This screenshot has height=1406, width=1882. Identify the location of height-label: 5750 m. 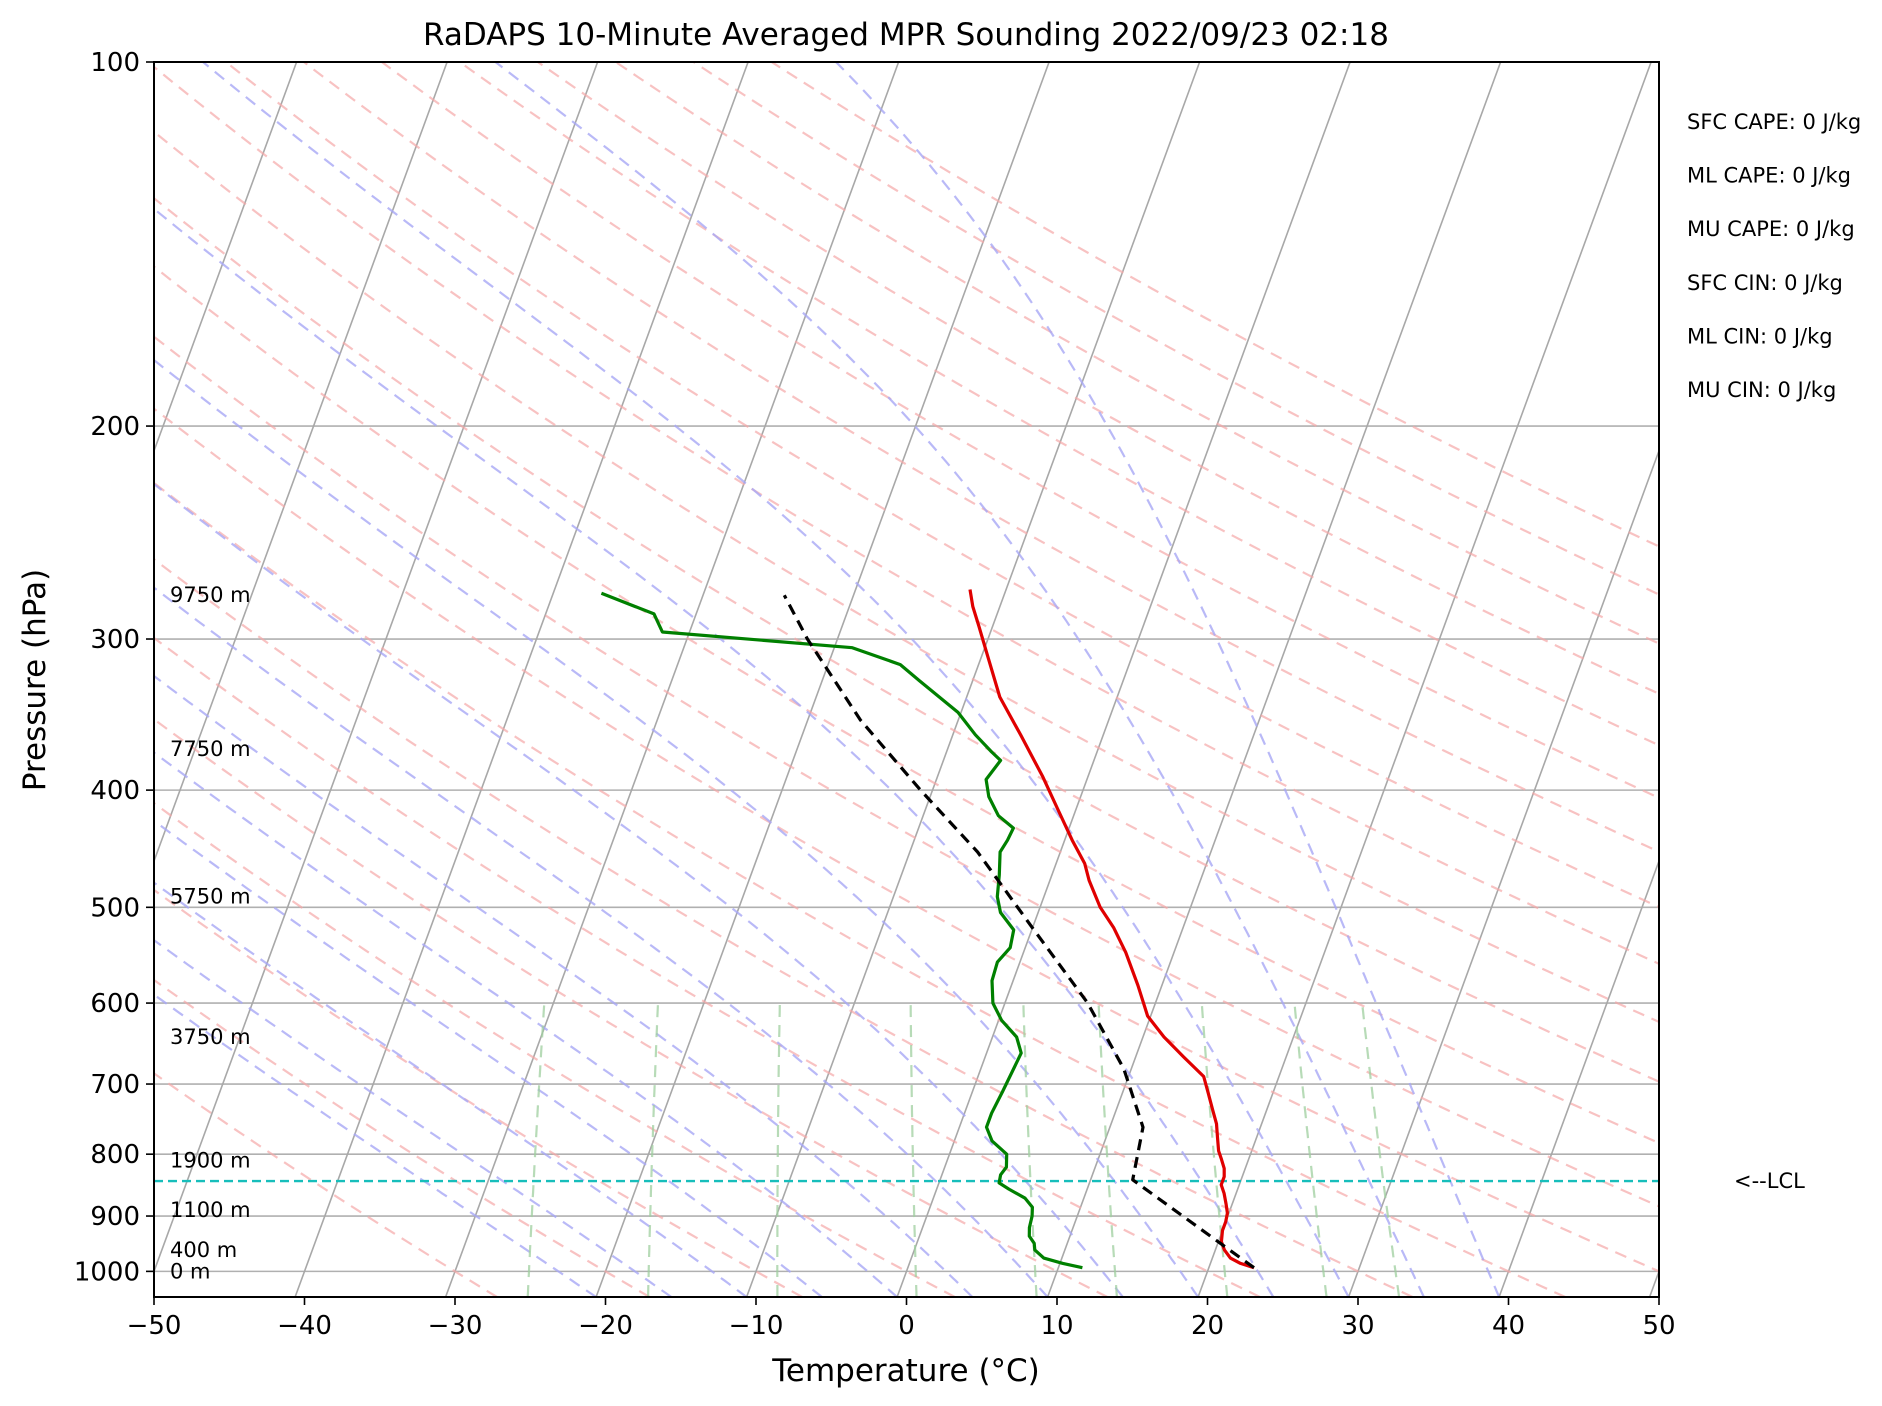
(210, 897).